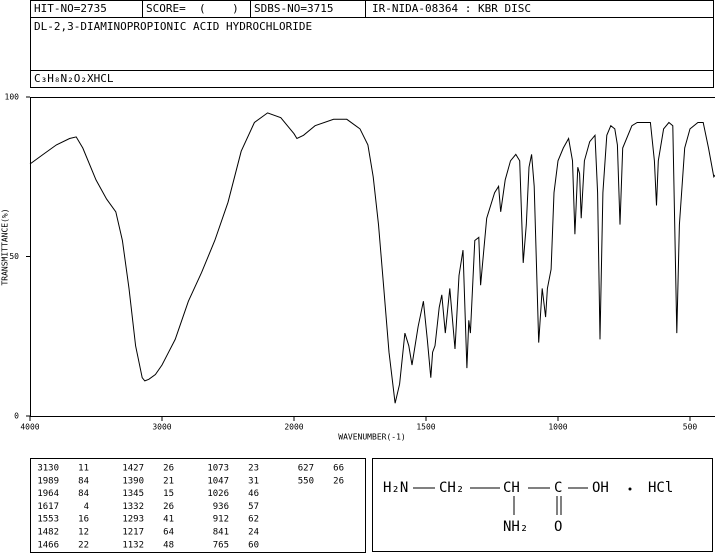  I want to click on peak-transmittance: 66, so click(338, 469).